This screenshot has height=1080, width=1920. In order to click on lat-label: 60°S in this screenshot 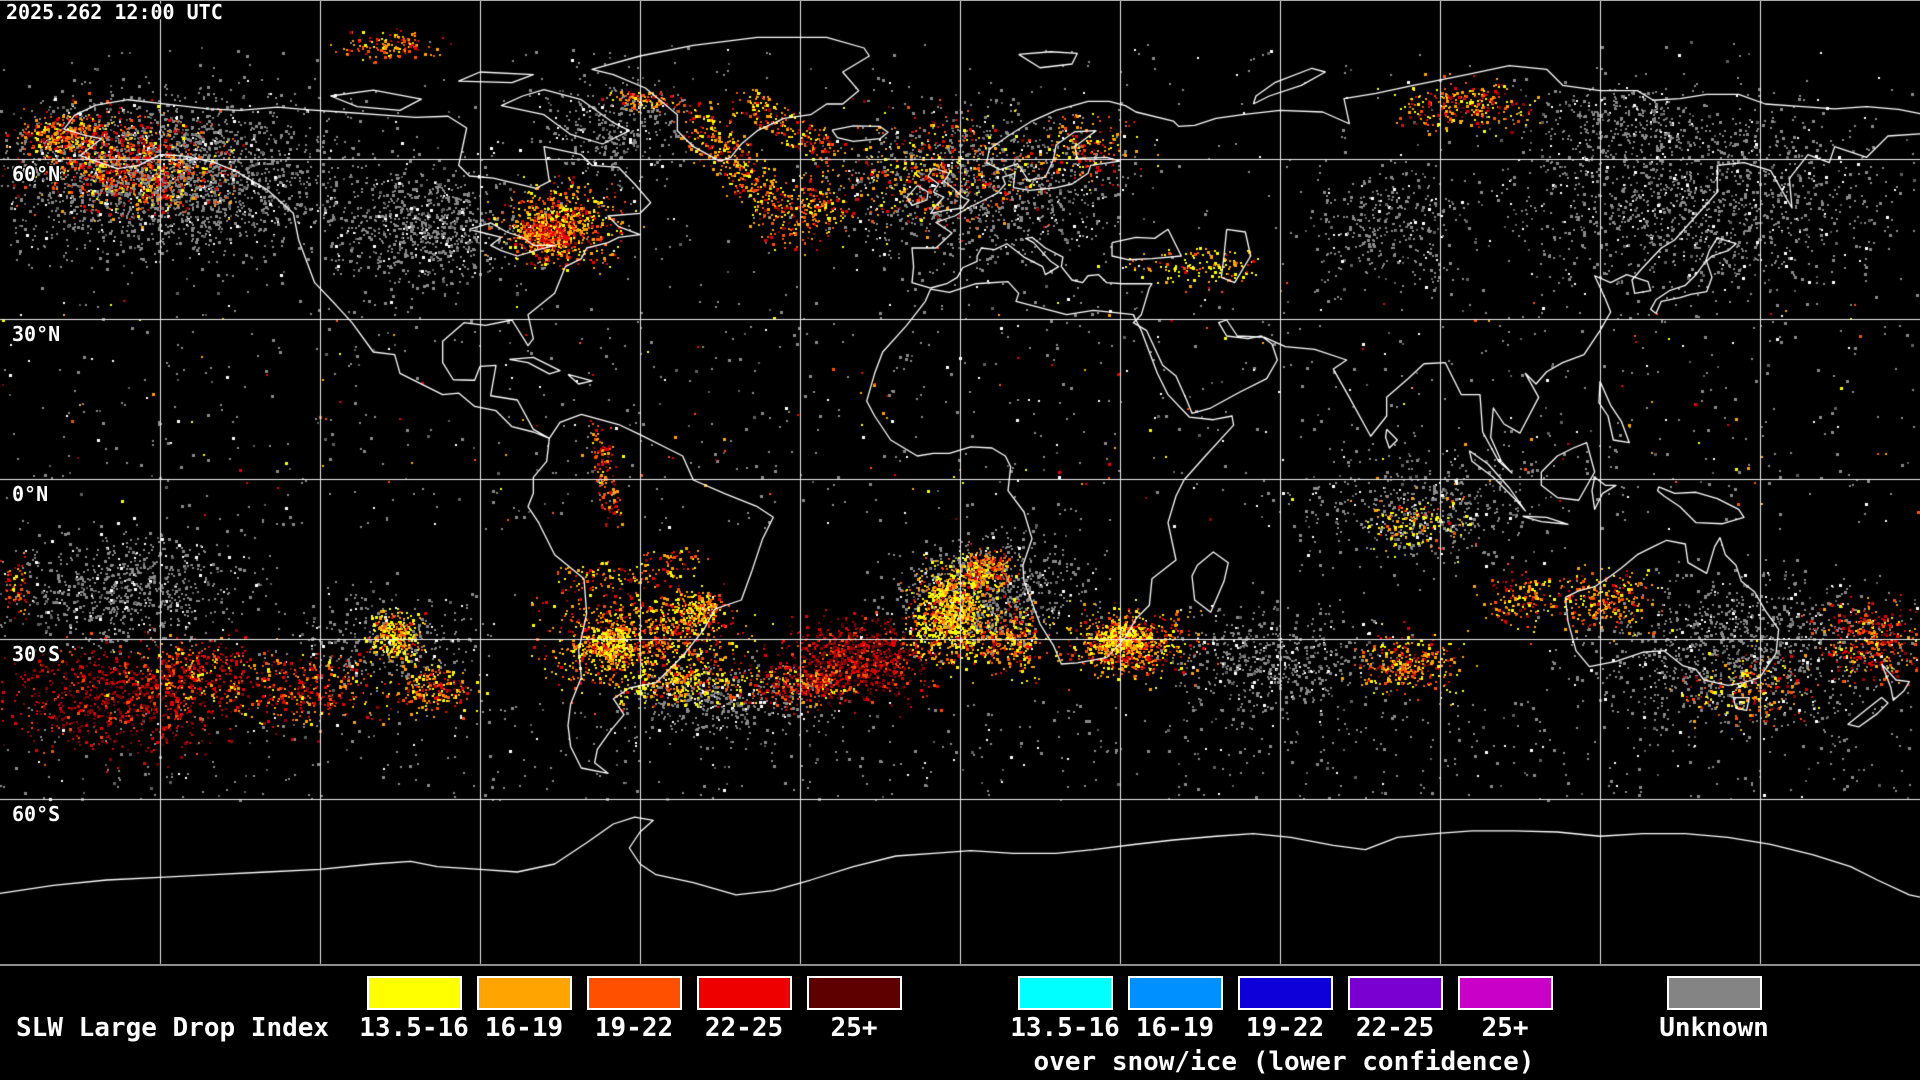, I will do `click(36, 814)`.